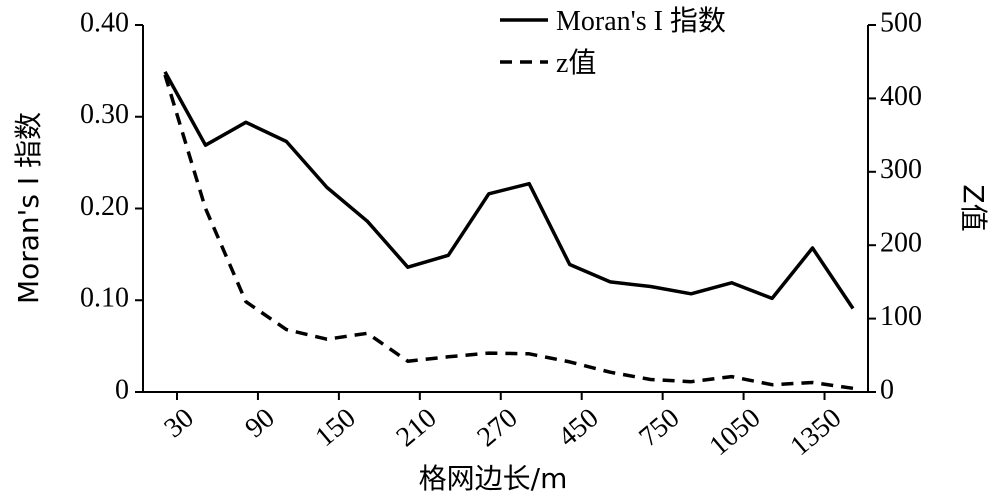  What do you see at coordinates (493, 478) in the screenshot?
I see `x-axis-title: 格网边长/m` at bounding box center [493, 478].